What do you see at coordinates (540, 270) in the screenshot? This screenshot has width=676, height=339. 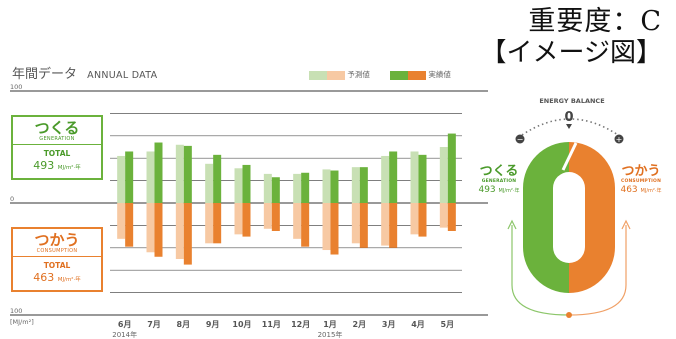 I see `generation-arrow` at bounding box center [540, 270].